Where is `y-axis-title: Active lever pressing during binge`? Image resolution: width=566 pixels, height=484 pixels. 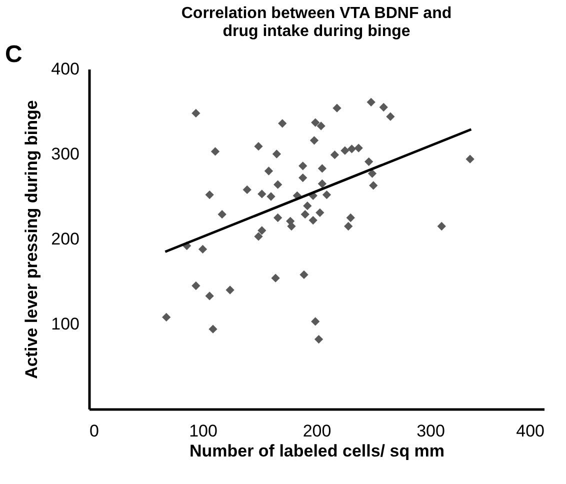 y-axis-title: Active lever pressing during binge is located at coordinates (32, 239).